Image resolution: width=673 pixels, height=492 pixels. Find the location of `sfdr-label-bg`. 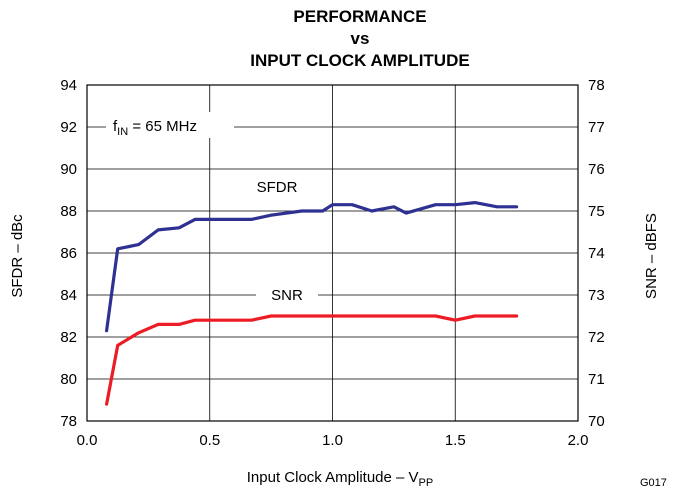

sfdr-label-bg is located at coordinates (277, 186).